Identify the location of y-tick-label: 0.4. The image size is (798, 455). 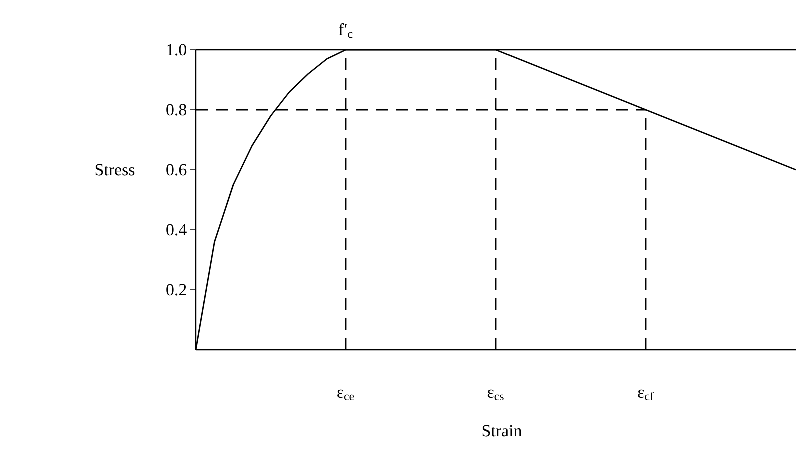
(176, 230).